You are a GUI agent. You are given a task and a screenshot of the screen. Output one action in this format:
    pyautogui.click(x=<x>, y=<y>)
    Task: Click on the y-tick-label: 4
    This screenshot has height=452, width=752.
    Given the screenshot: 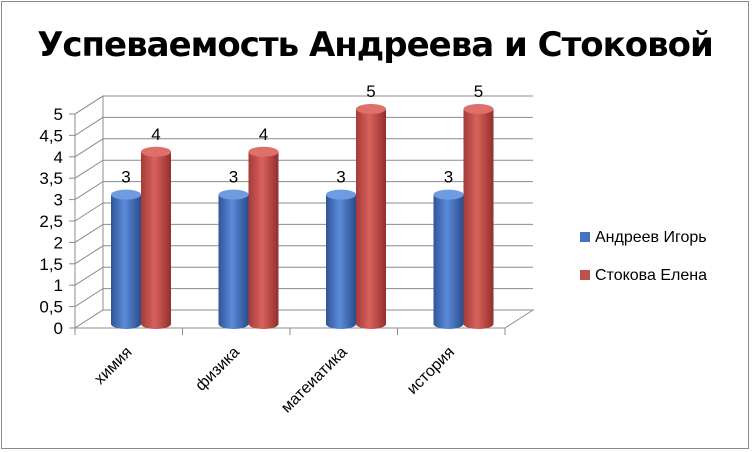 What is the action you would take?
    pyautogui.click(x=58, y=157)
    